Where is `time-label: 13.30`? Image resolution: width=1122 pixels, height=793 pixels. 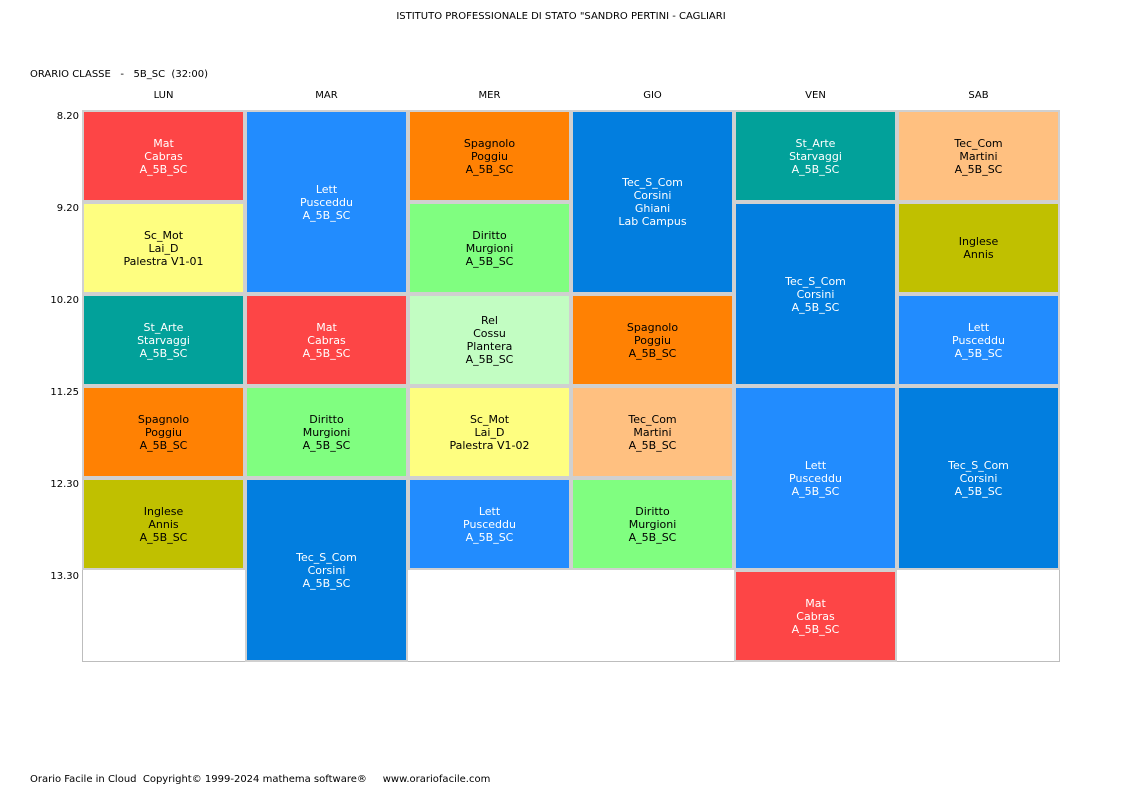
time-label: 13.30 is located at coordinates (64, 576).